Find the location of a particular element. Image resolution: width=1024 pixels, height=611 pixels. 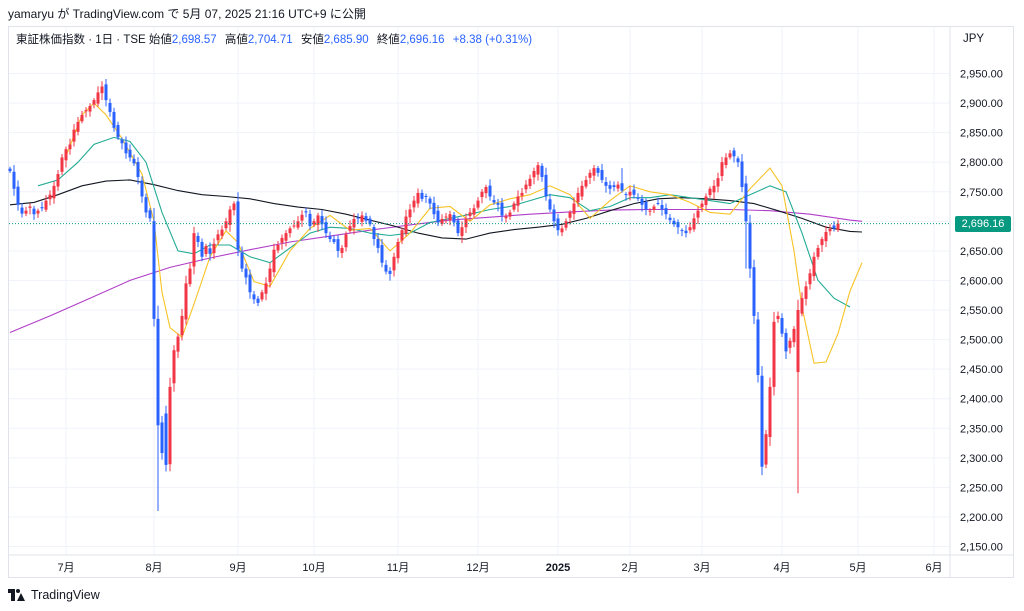

x-tick-label: 8月 is located at coordinates (153, 568).